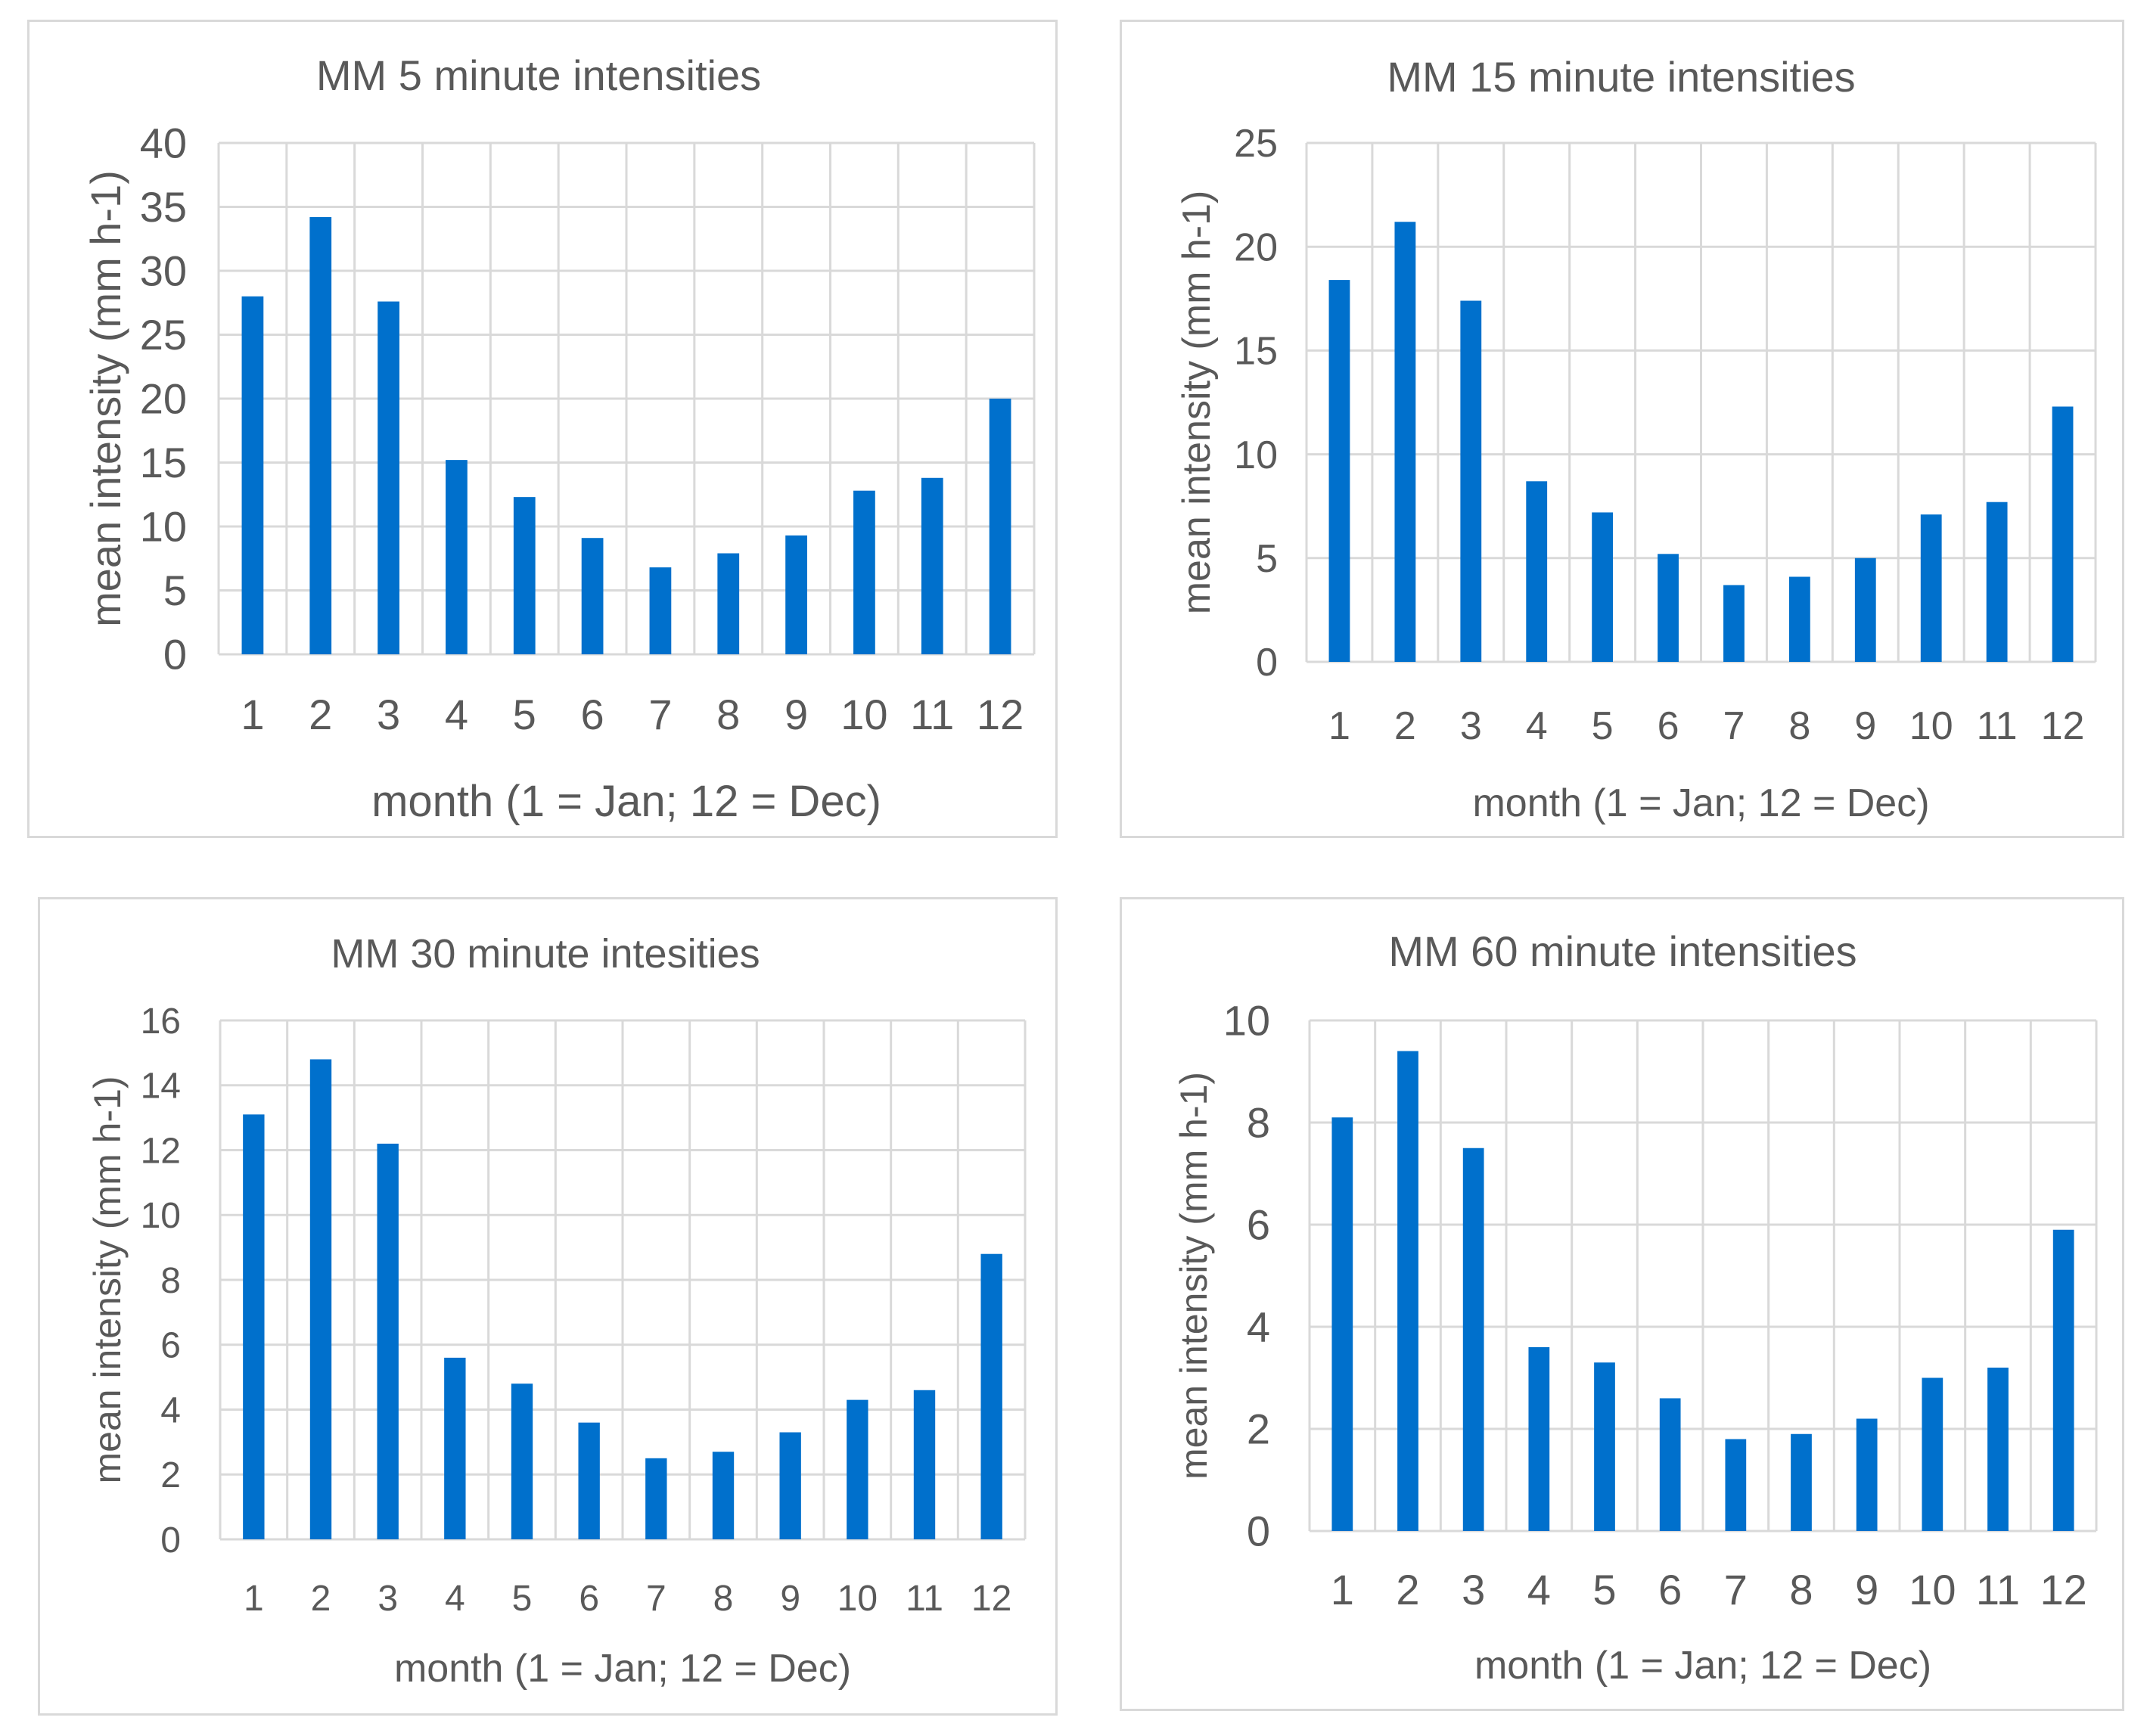 Image resolution: width=2147 pixels, height=1736 pixels. I want to click on chart-title: MM 60 minute intensities, so click(1622, 951).